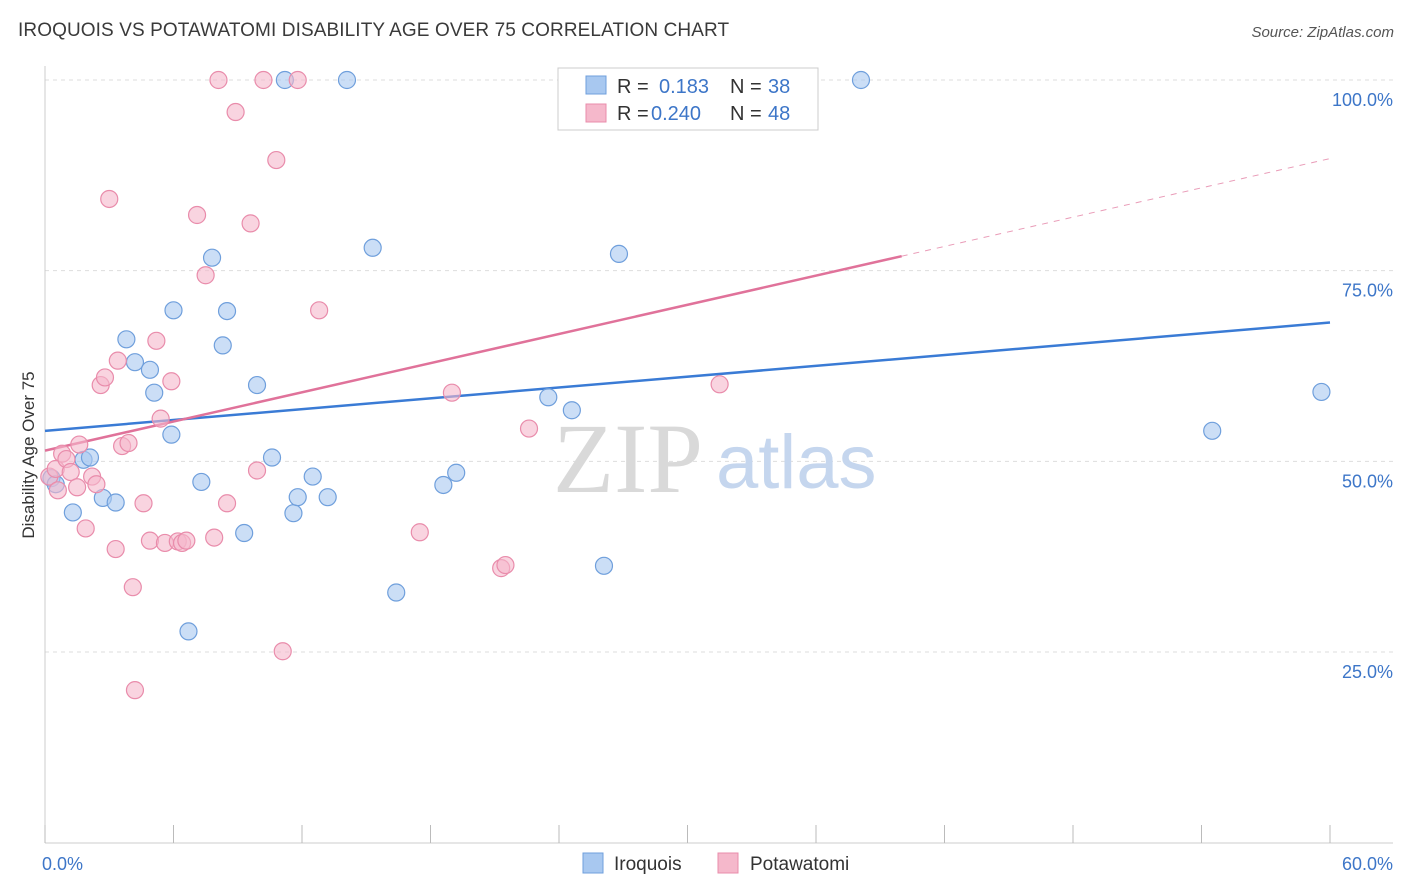 The width and height of the screenshot is (1406, 892). I want to click on y-tick-label: 100.0%, so click(1362, 100).